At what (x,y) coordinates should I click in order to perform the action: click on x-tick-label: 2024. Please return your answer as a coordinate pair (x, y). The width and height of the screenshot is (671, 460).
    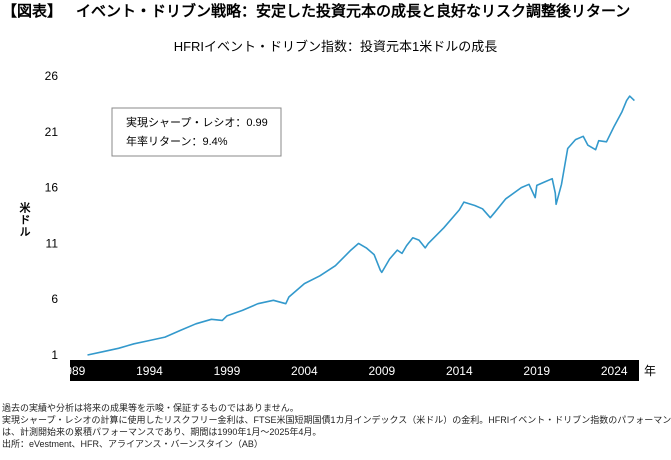
    Looking at the image, I should click on (614, 371).